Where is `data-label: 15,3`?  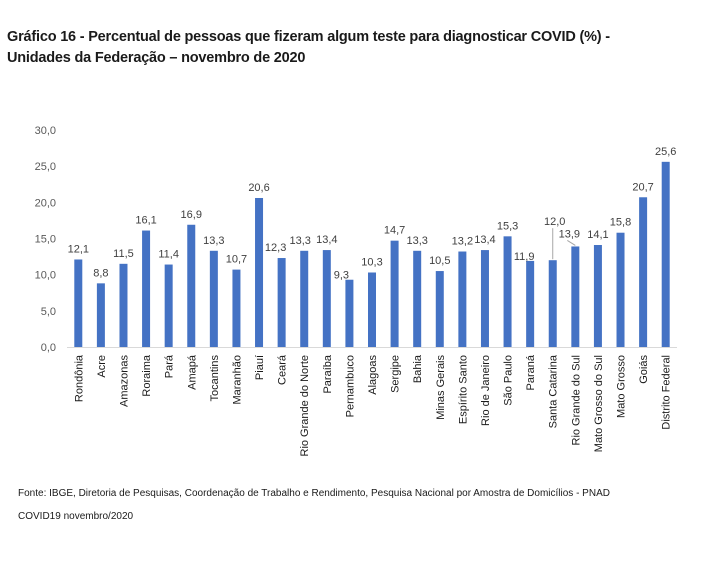 data-label: 15,3 is located at coordinates (507, 226).